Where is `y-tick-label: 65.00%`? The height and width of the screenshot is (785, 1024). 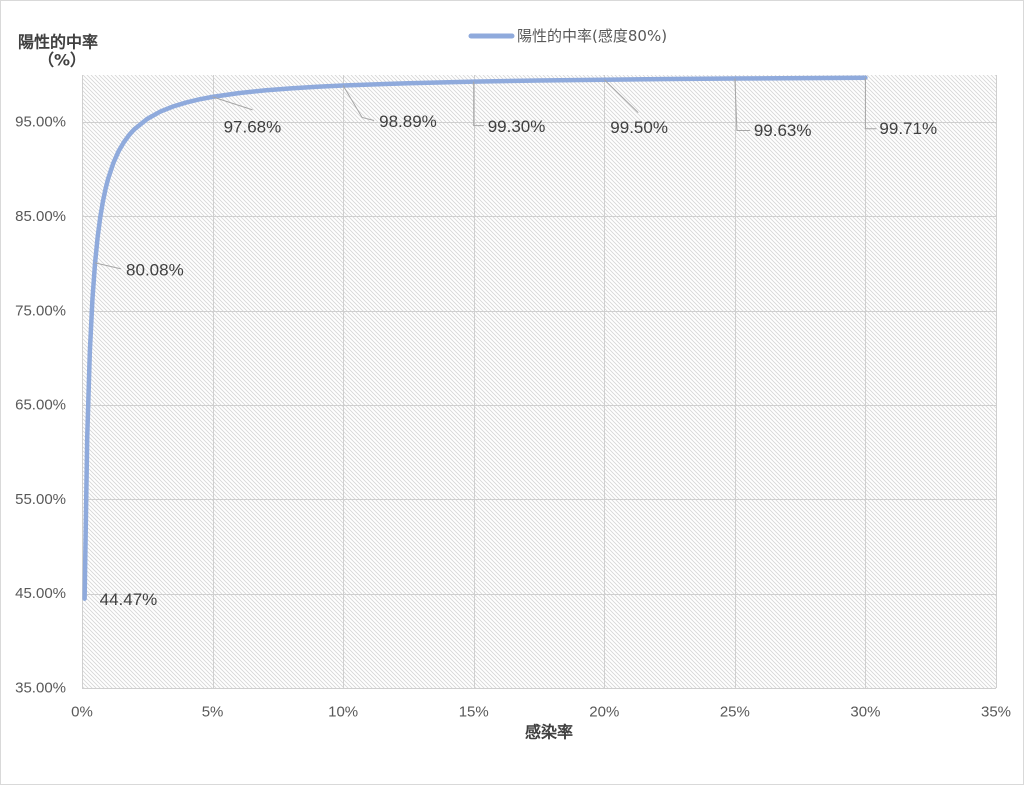 y-tick-label: 65.00% is located at coordinates (40, 405).